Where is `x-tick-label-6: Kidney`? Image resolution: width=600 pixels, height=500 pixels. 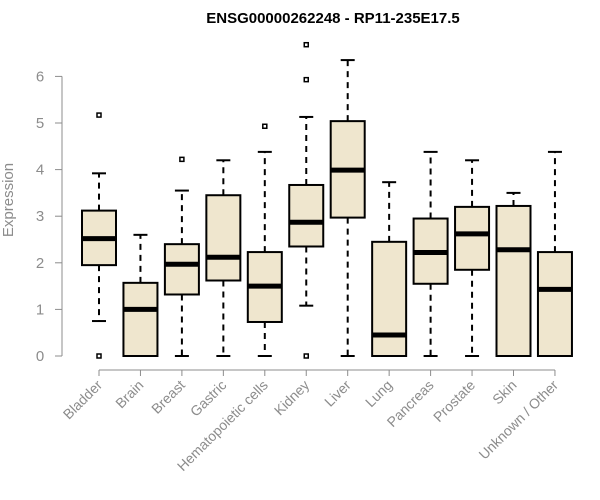 x-tick-label-6: Kidney is located at coordinates (292, 398).